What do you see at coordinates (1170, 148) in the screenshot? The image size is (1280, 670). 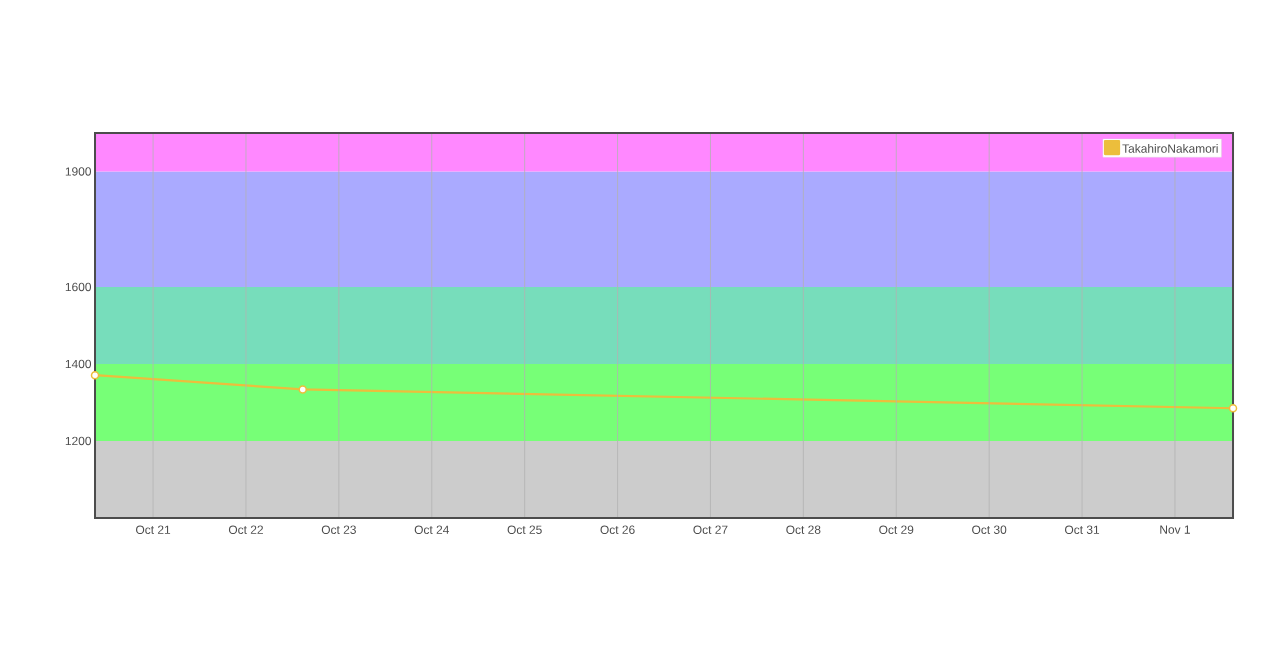 I see `legend-label: TakahiroNakamori` at bounding box center [1170, 148].